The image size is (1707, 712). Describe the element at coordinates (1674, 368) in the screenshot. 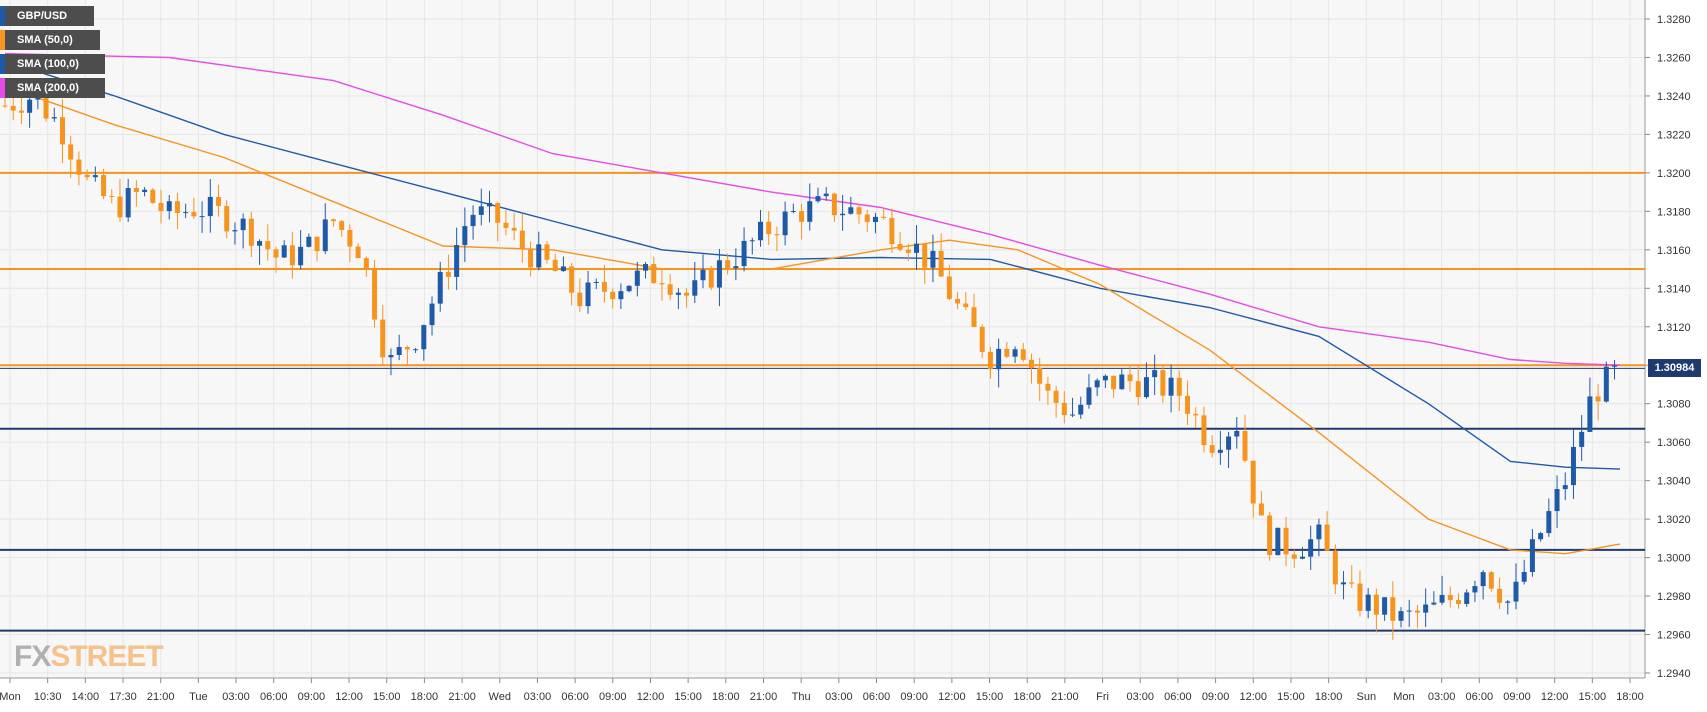

I see `current-price-tag: 1.30984` at that location.